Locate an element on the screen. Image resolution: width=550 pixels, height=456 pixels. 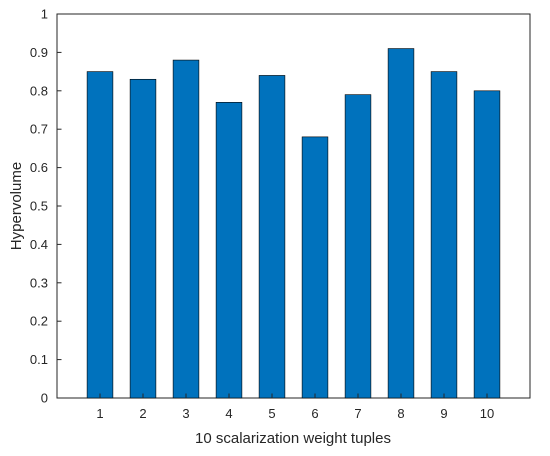
x-tick-label: 6 is located at coordinates (314, 413).